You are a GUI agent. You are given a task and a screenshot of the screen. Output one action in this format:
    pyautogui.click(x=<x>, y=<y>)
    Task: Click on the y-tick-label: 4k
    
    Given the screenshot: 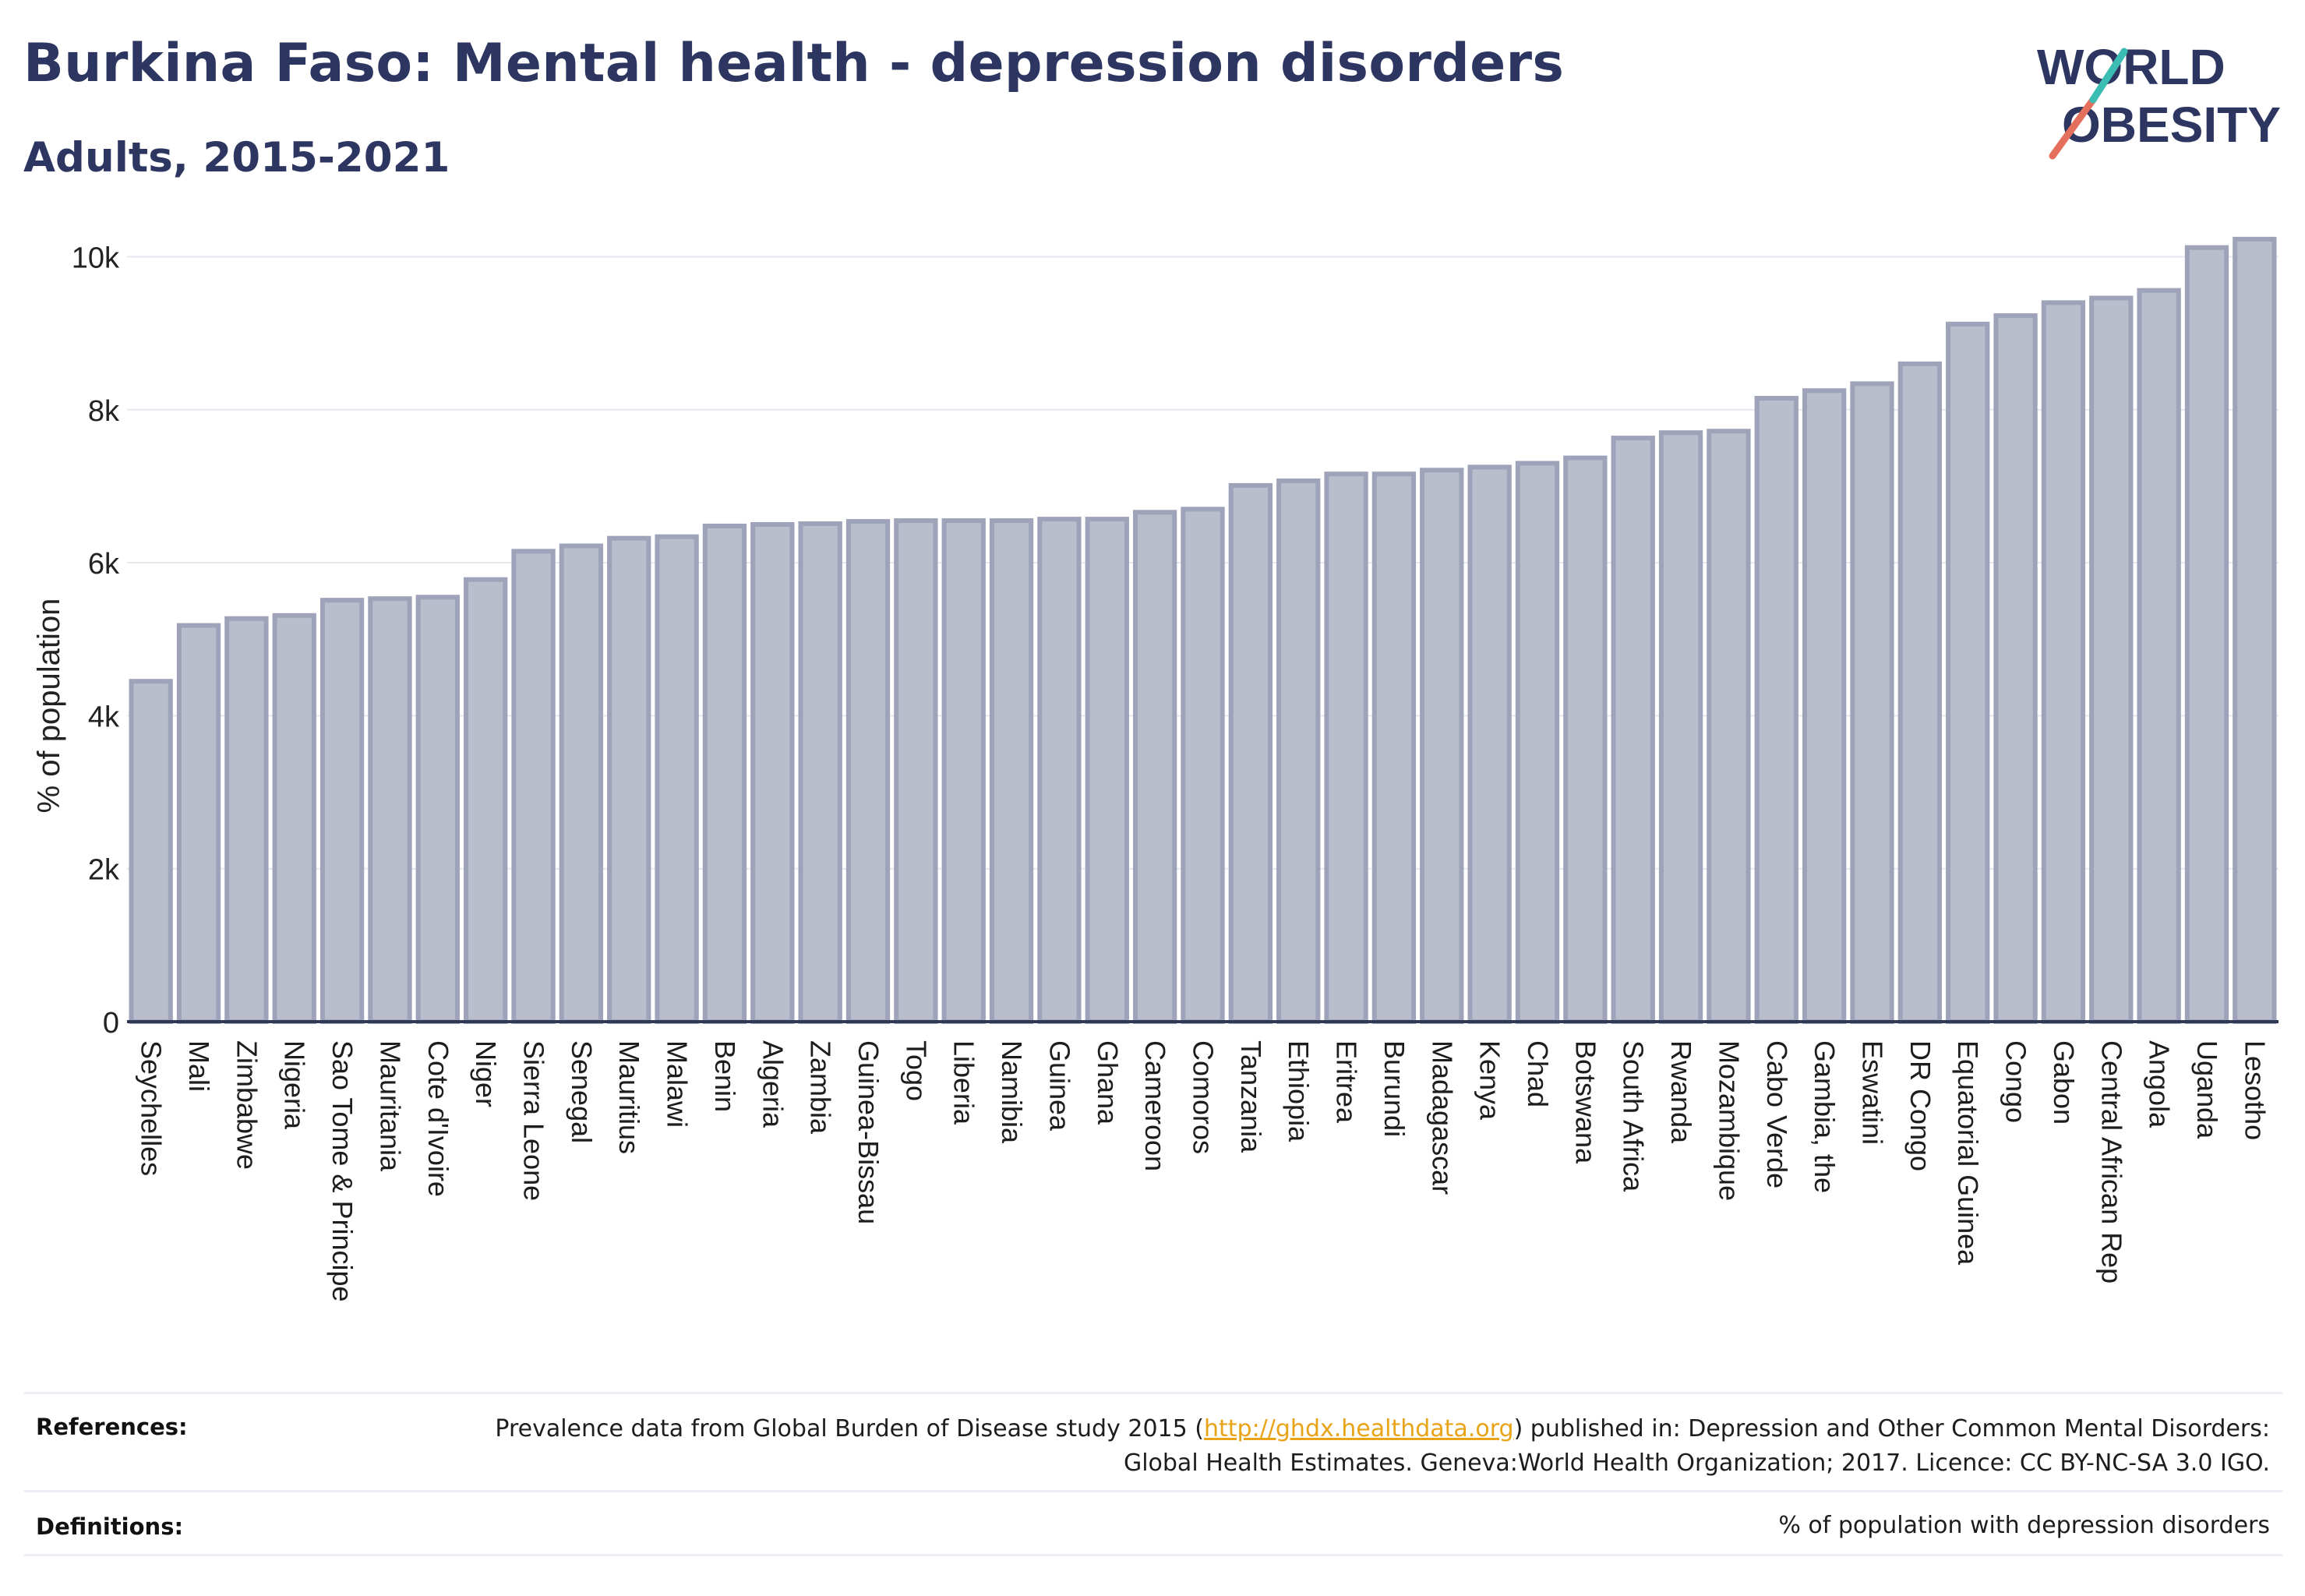 What is the action you would take?
    pyautogui.click(x=104, y=717)
    